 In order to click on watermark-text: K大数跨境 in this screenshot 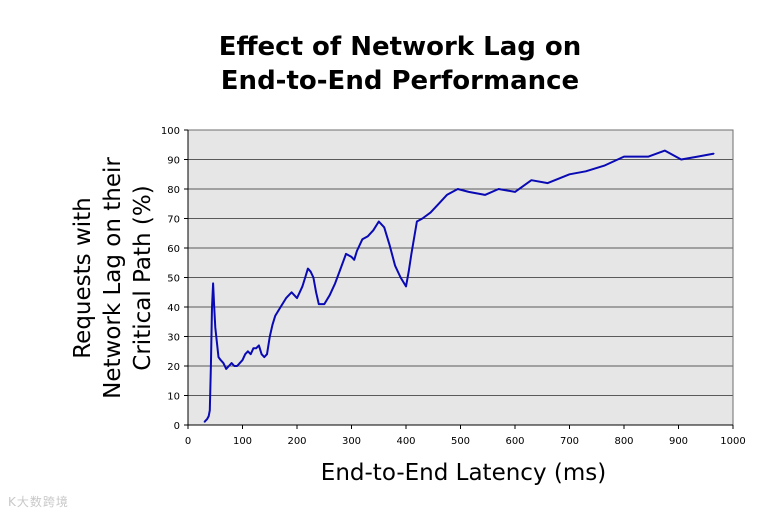, I will do `click(38, 502)`.